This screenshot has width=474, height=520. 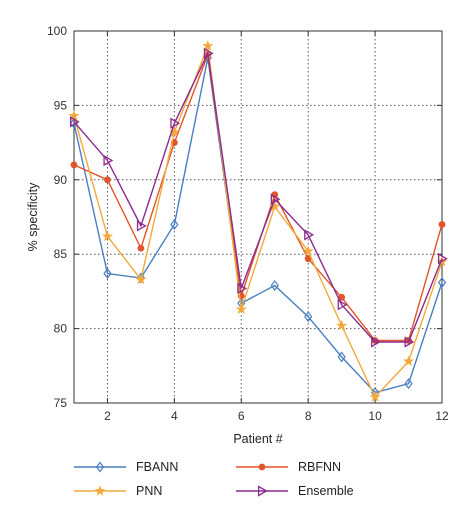 I want to click on x-tick-label: 8, so click(x=308, y=416).